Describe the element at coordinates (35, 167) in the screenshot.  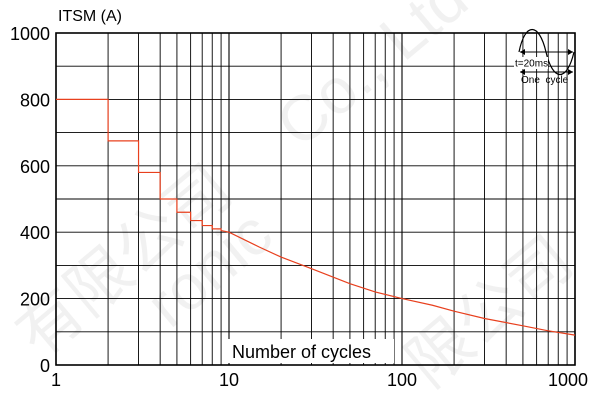
I see `y-tick-label: 600` at that location.